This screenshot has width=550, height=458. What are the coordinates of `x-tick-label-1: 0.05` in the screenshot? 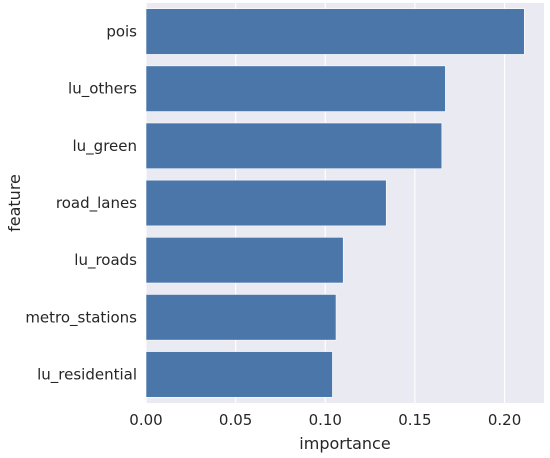 It's located at (235, 420).